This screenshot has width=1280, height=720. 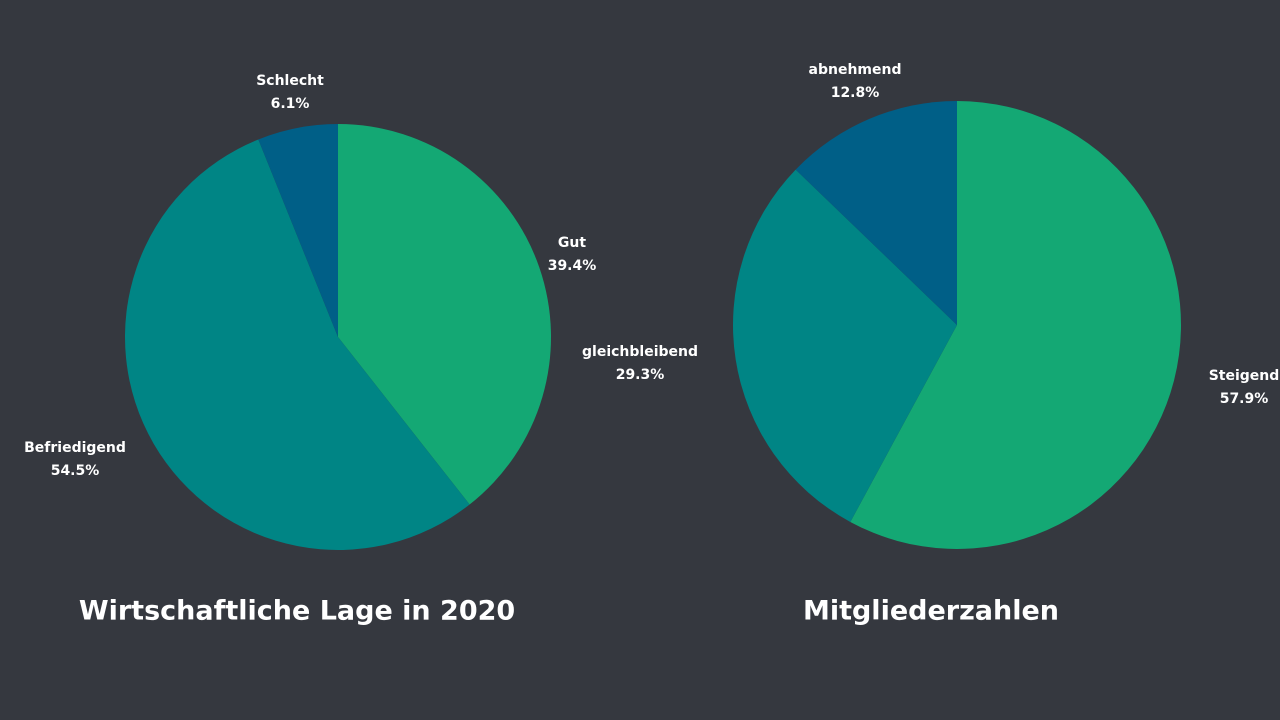 I want to click on slice-label: Befriedigend, so click(x=75, y=448).